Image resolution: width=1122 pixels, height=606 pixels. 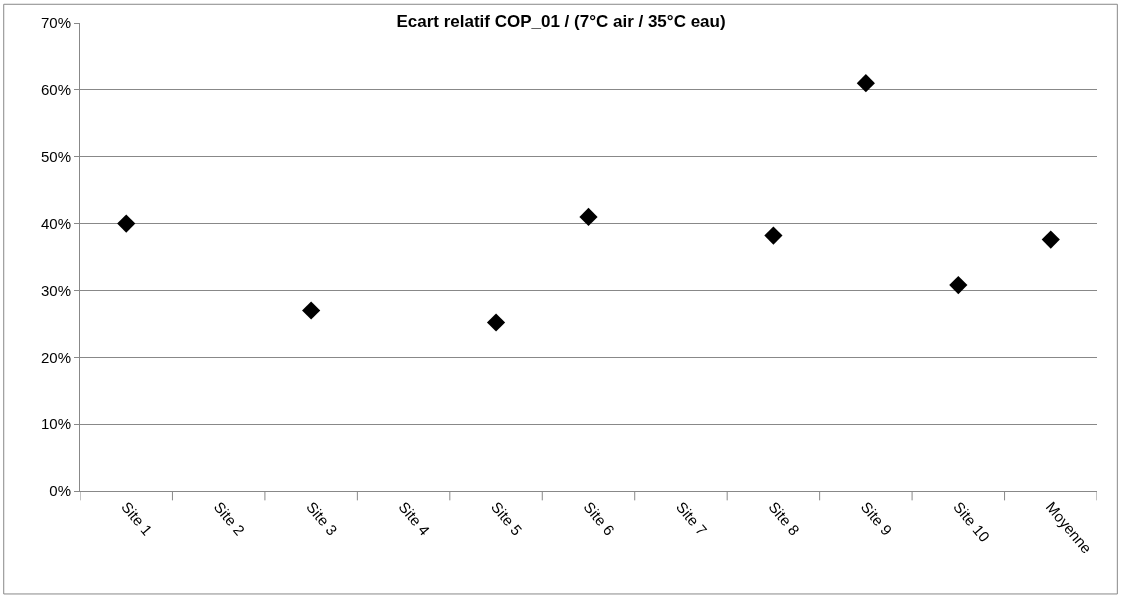 I want to click on y-tick-label: 70%, so click(x=55, y=23).